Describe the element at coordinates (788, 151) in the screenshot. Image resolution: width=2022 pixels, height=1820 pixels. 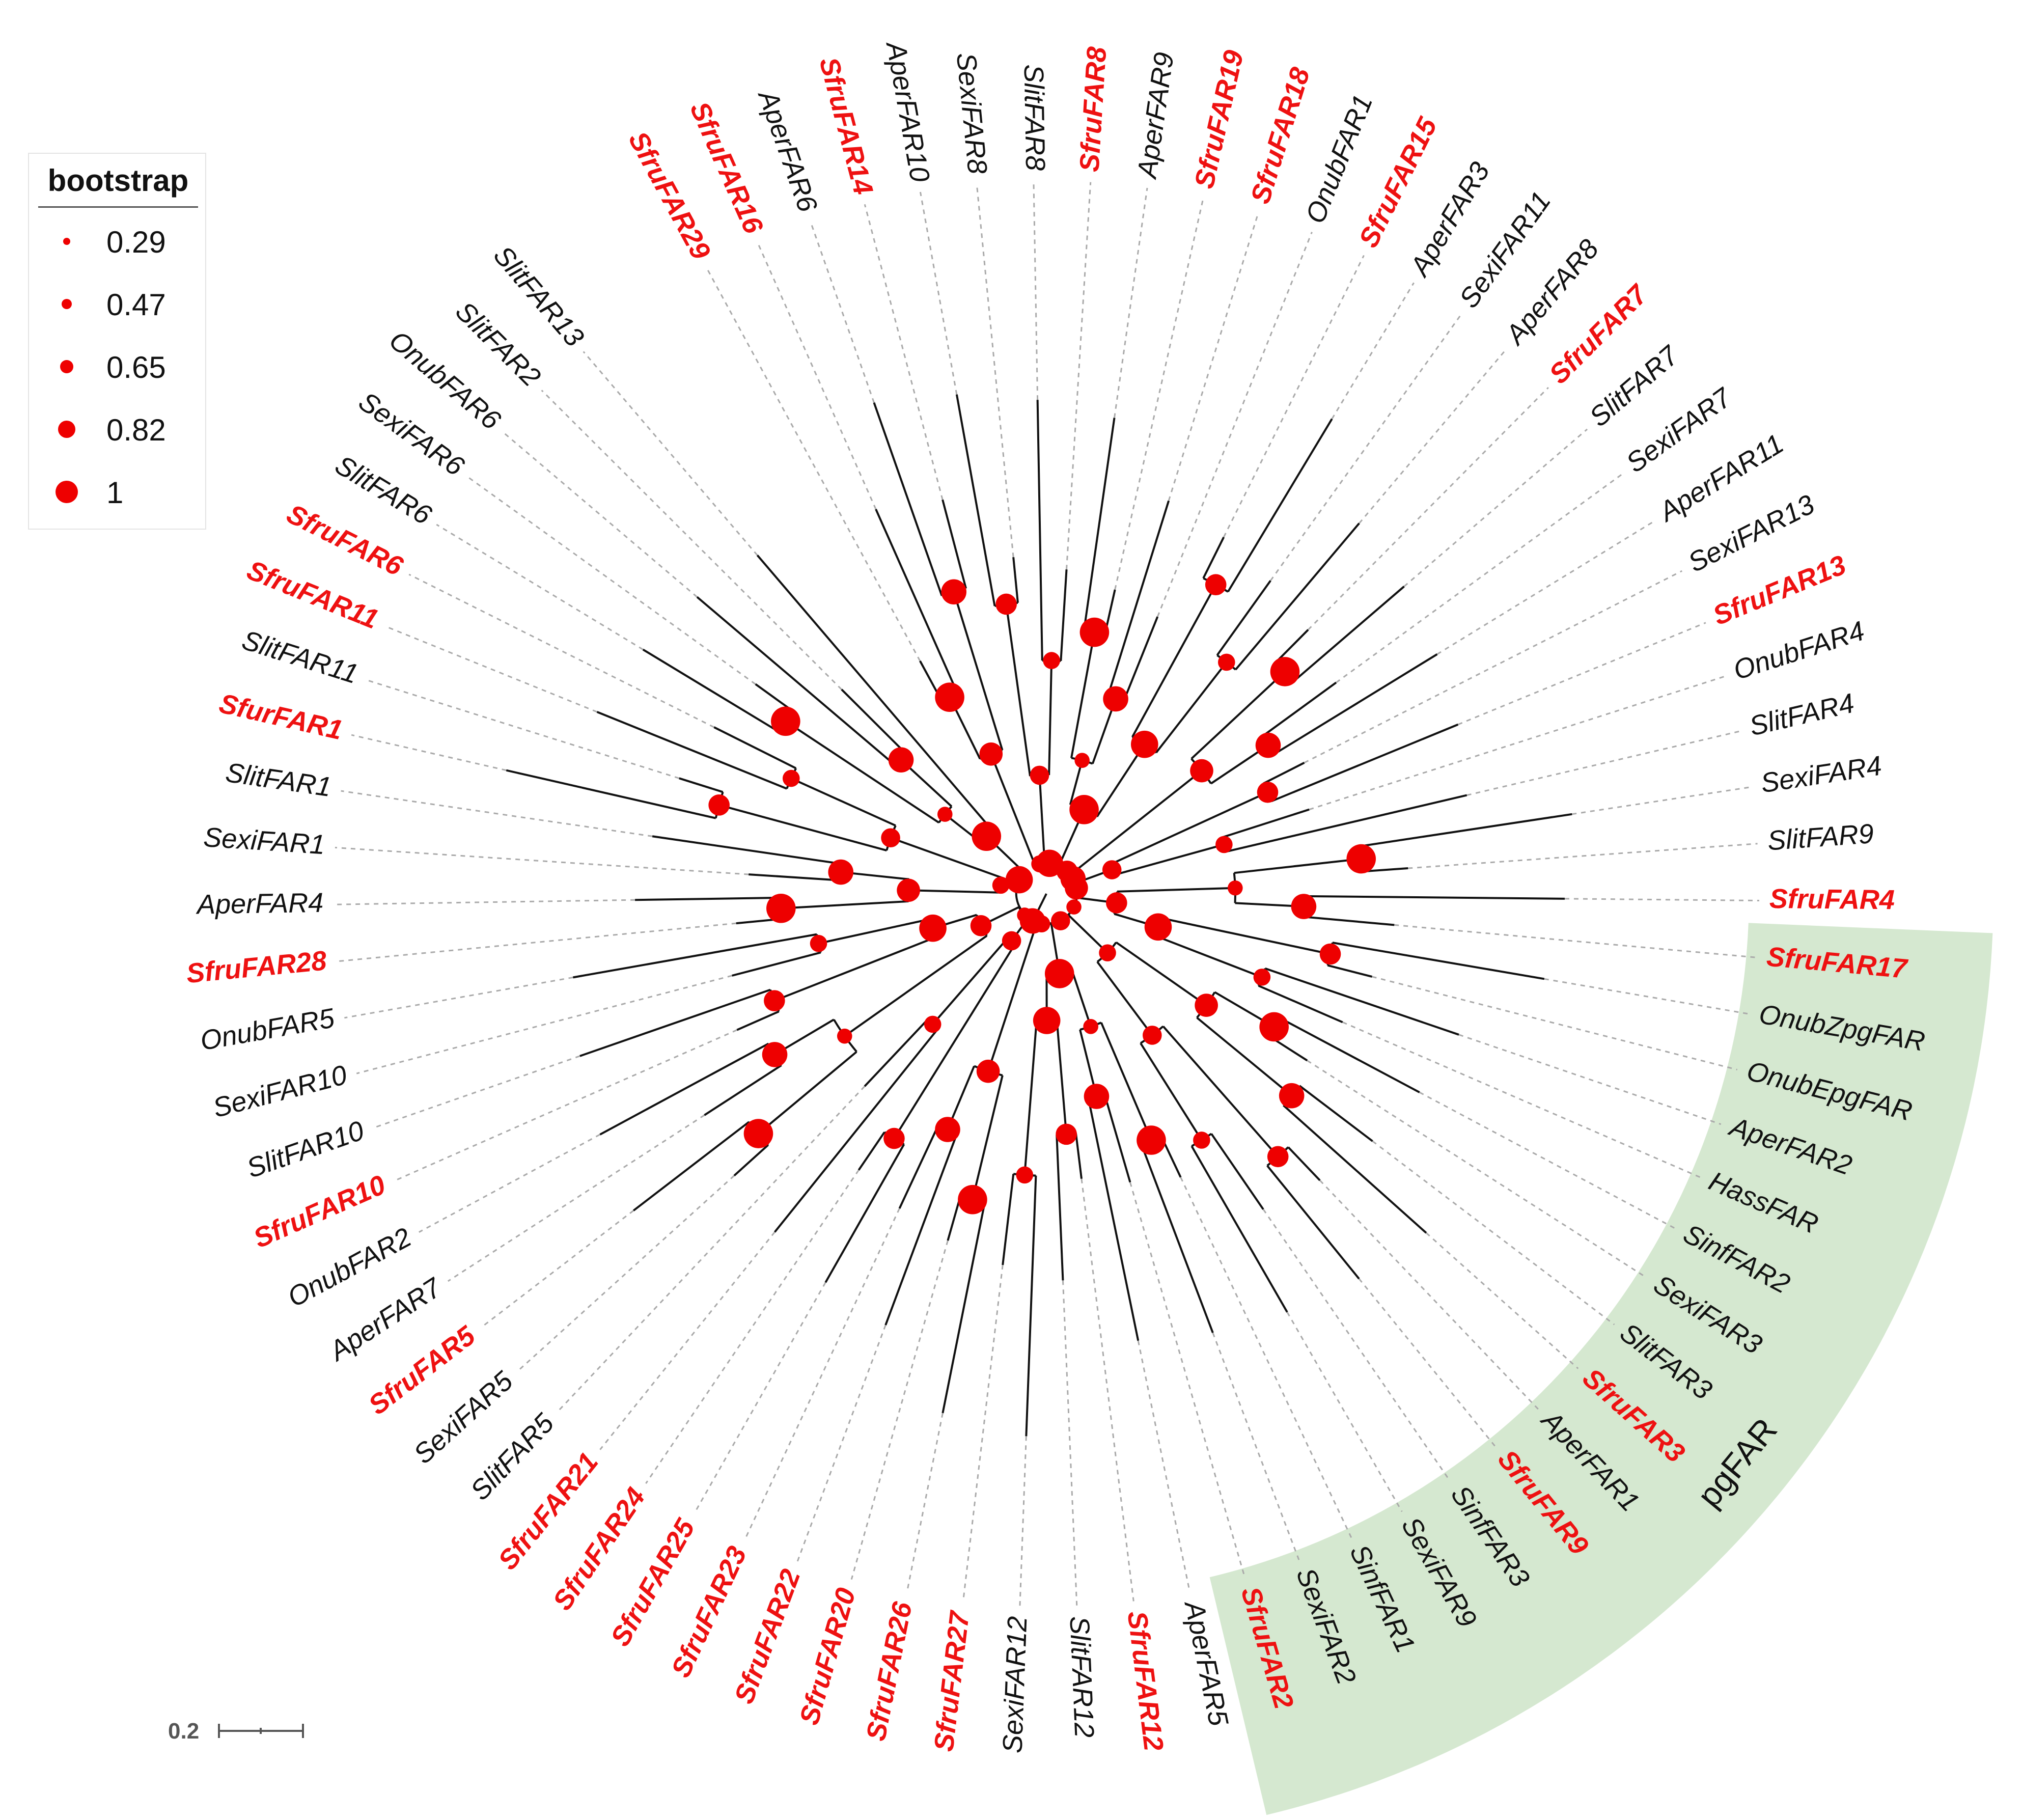
I see `tip-label: AperFAR6` at that location.